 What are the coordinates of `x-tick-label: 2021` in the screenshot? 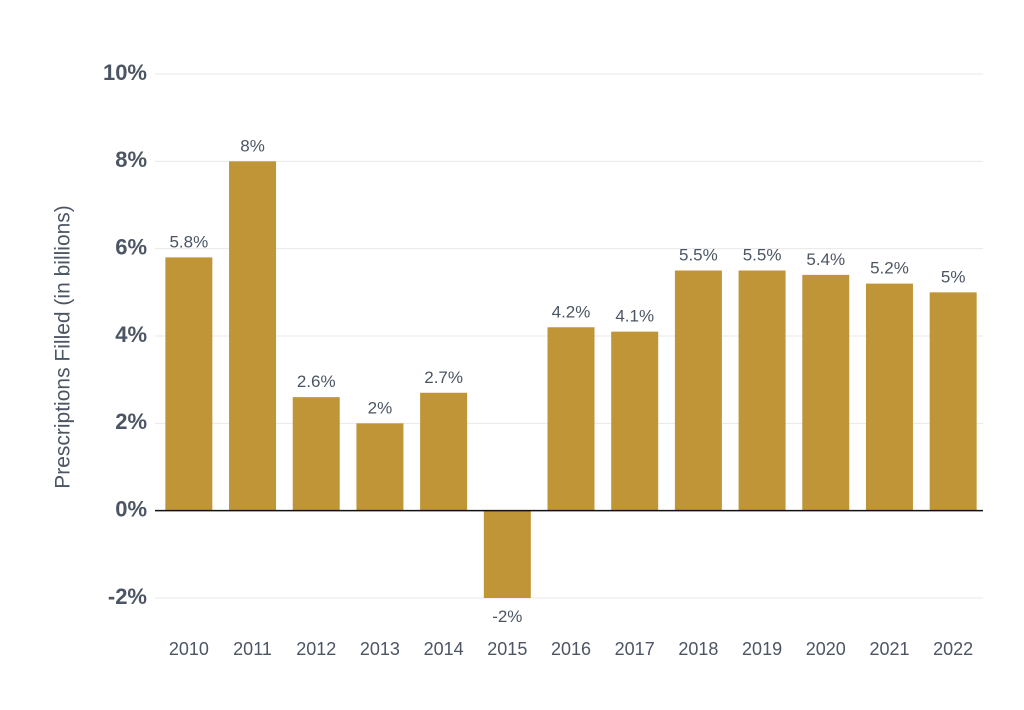 It's located at (889, 649).